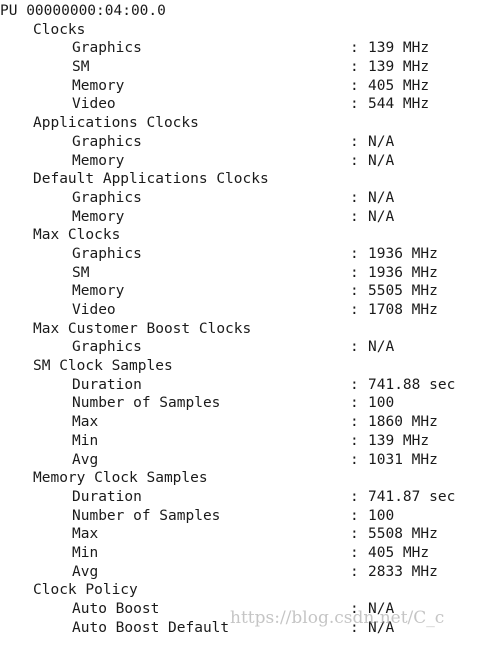 The image size is (499, 651). I want to click on section-title: SM Clock Samples, so click(249, 366).